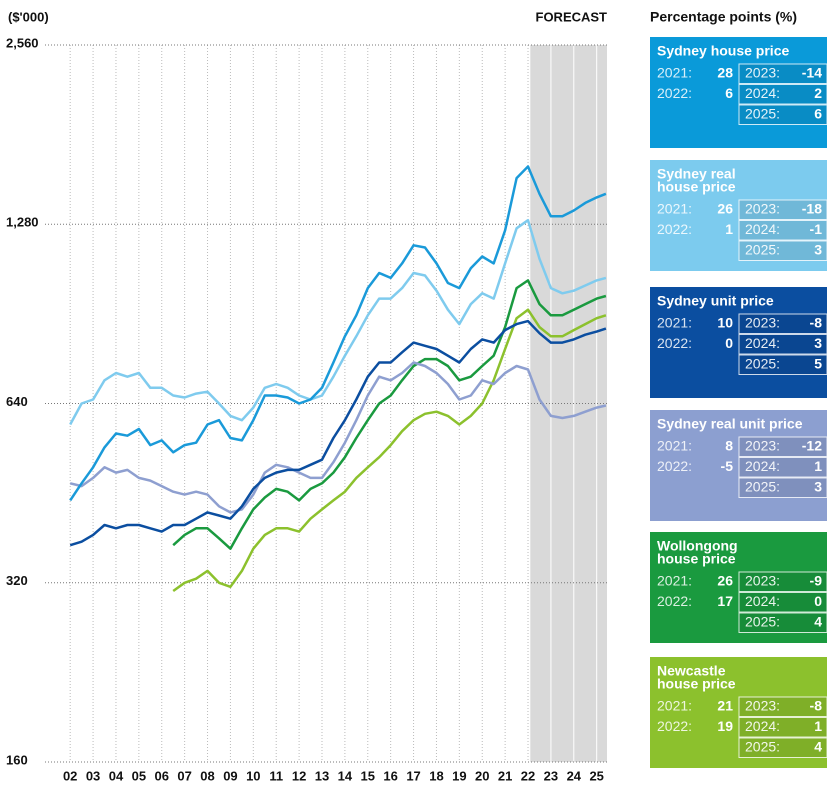 The height and width of the screenshot is (785, 827). Describe the element at coordinates (696, 174) in the screenshot. I see `card-title: Sydney real` at that location.